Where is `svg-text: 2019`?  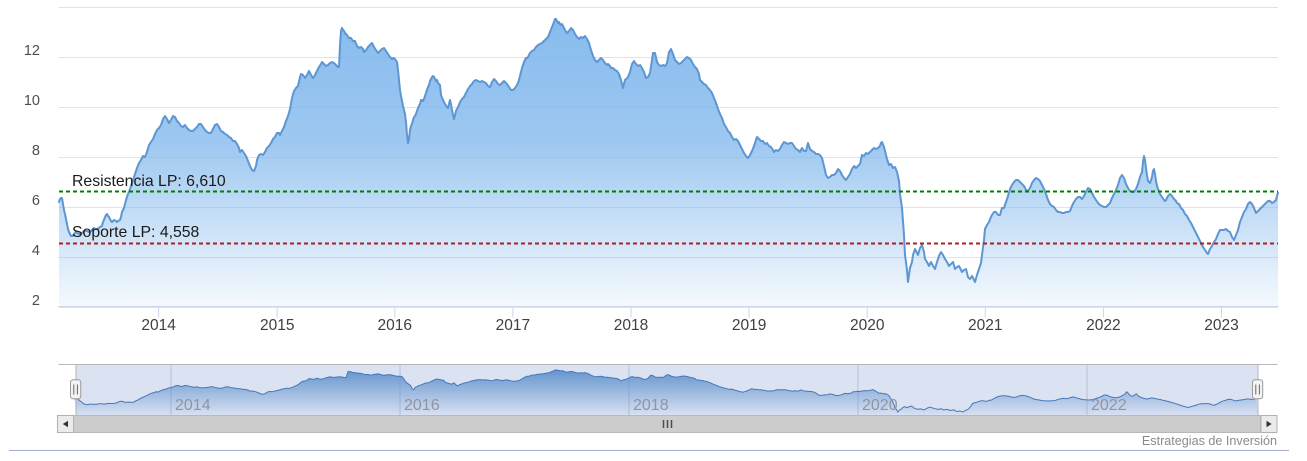
svg-text: 2019 is located at coordinates (749, 325).